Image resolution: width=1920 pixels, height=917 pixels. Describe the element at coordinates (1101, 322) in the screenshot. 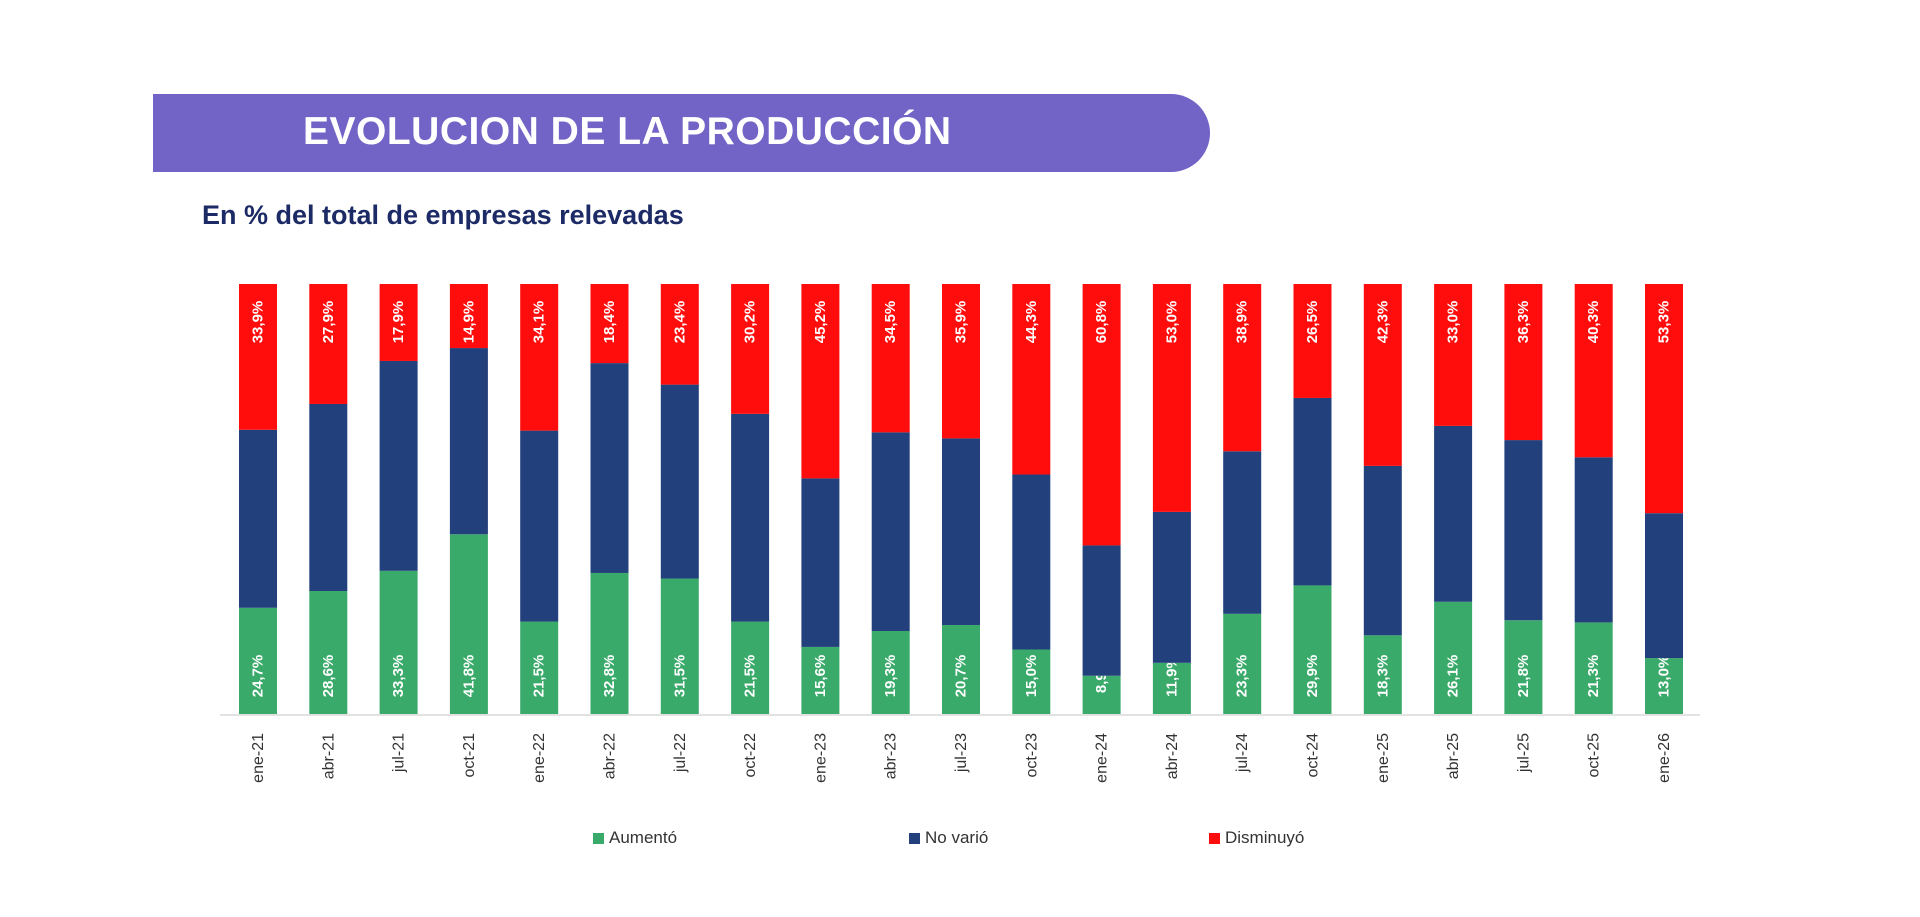

I see `data-label: 60,8%` at that location.